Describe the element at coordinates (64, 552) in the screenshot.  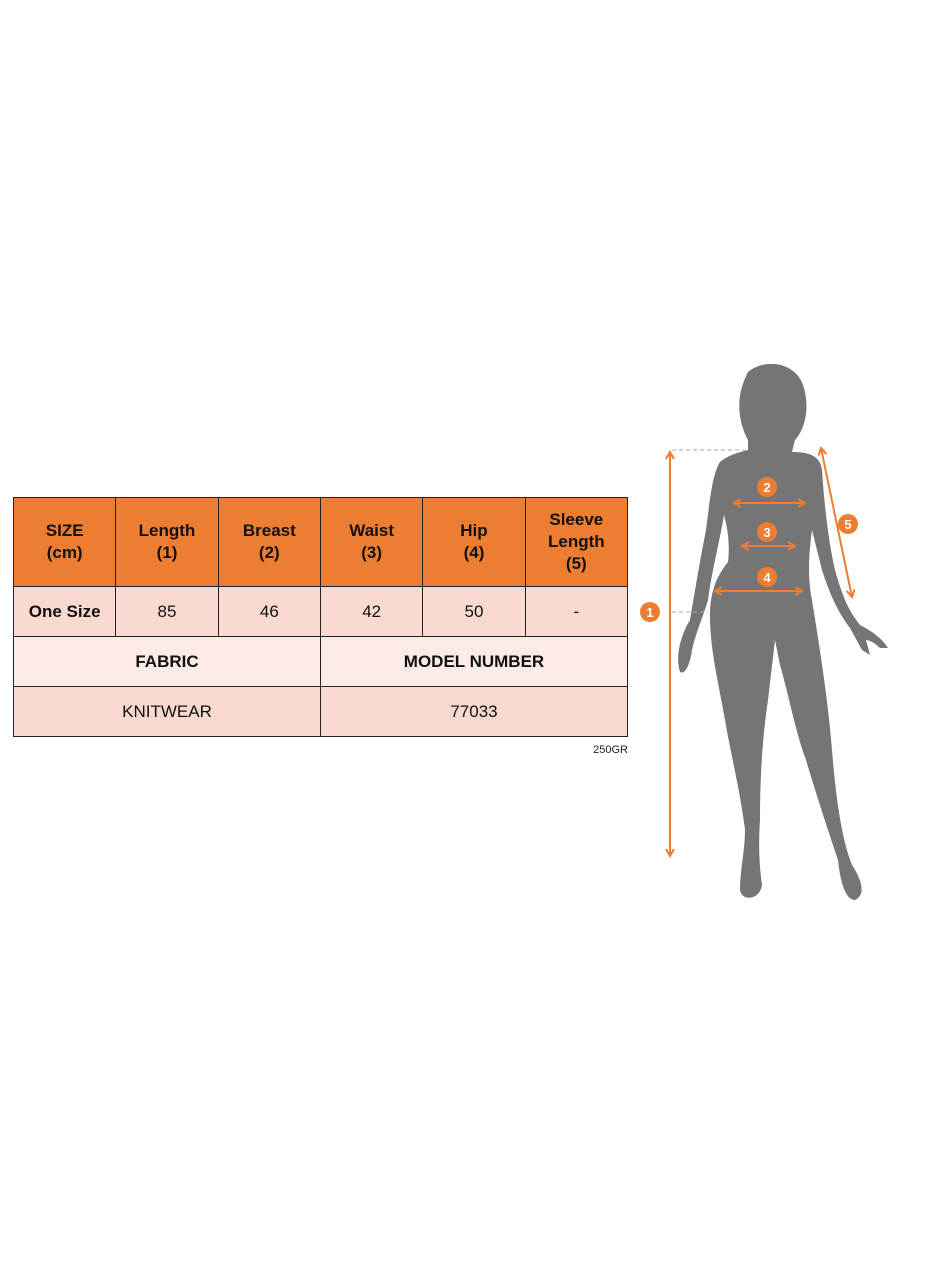
I see `header-text: (cm)` at that location.